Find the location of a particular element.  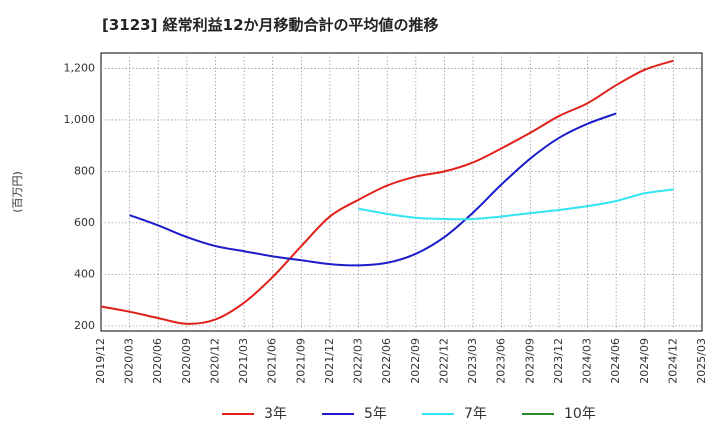

x-tick-label: 2020/03 is located at coordinates (129, 361).